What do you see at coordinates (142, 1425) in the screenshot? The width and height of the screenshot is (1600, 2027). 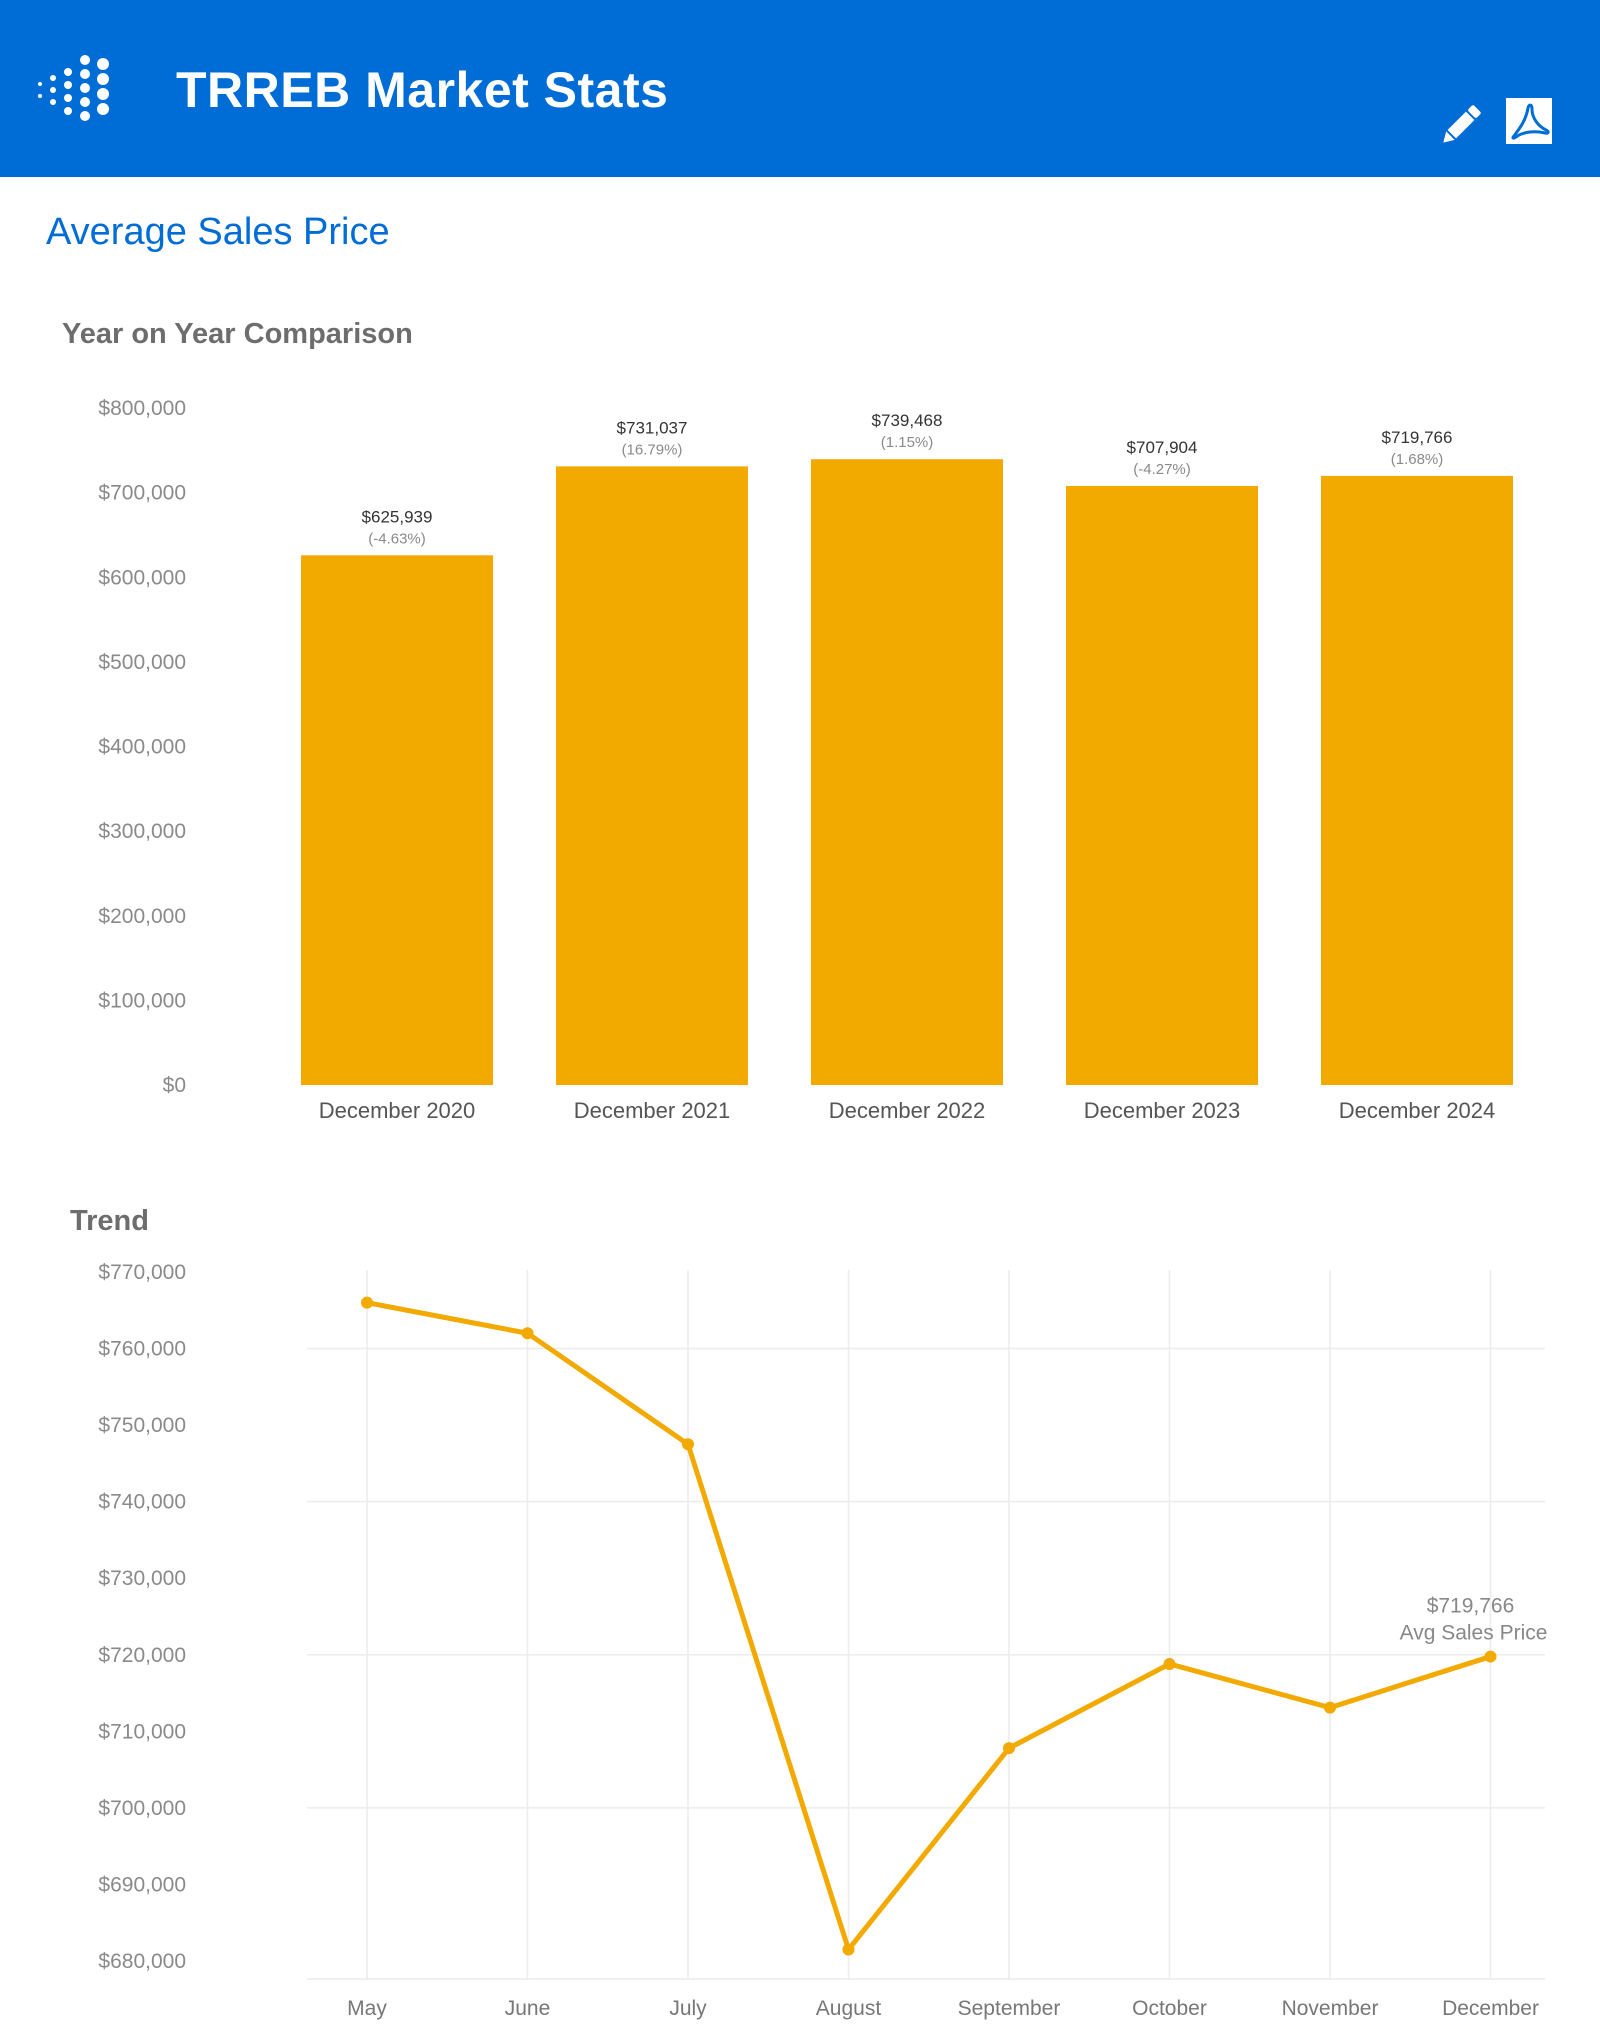 I see `y-tick-label: $750,000` at bounding box center [142, 1425].